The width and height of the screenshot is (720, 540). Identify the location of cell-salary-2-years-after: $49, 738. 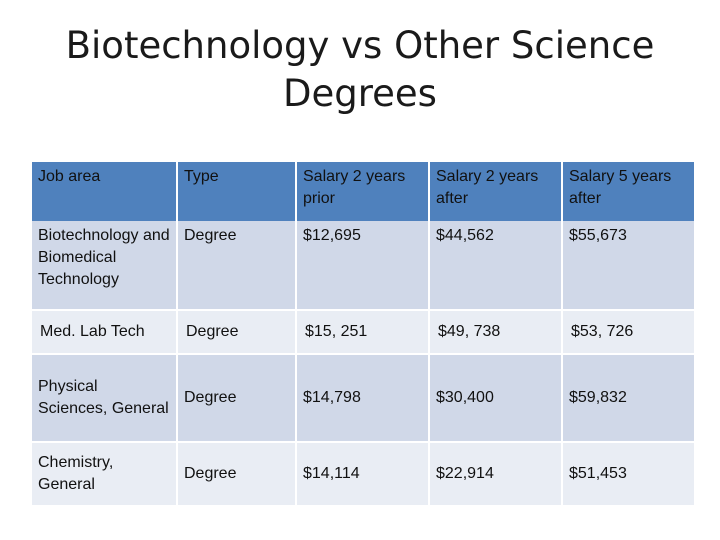
(495, 333).